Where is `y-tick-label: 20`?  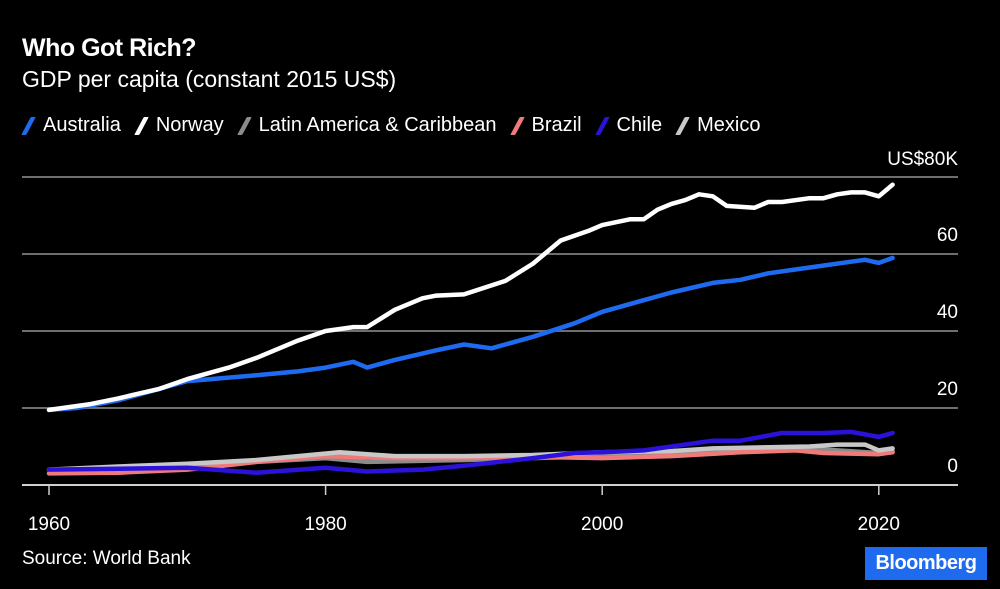
y-tick-label: 20 is located at coordinates (947, 389).